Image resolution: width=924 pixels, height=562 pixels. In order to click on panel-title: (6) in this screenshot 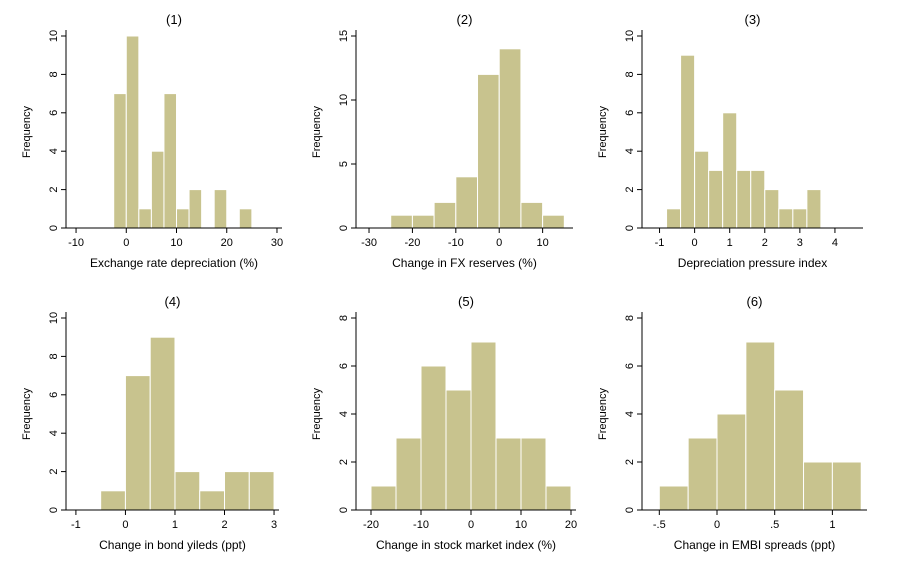, I will do `click(755, 301)`.